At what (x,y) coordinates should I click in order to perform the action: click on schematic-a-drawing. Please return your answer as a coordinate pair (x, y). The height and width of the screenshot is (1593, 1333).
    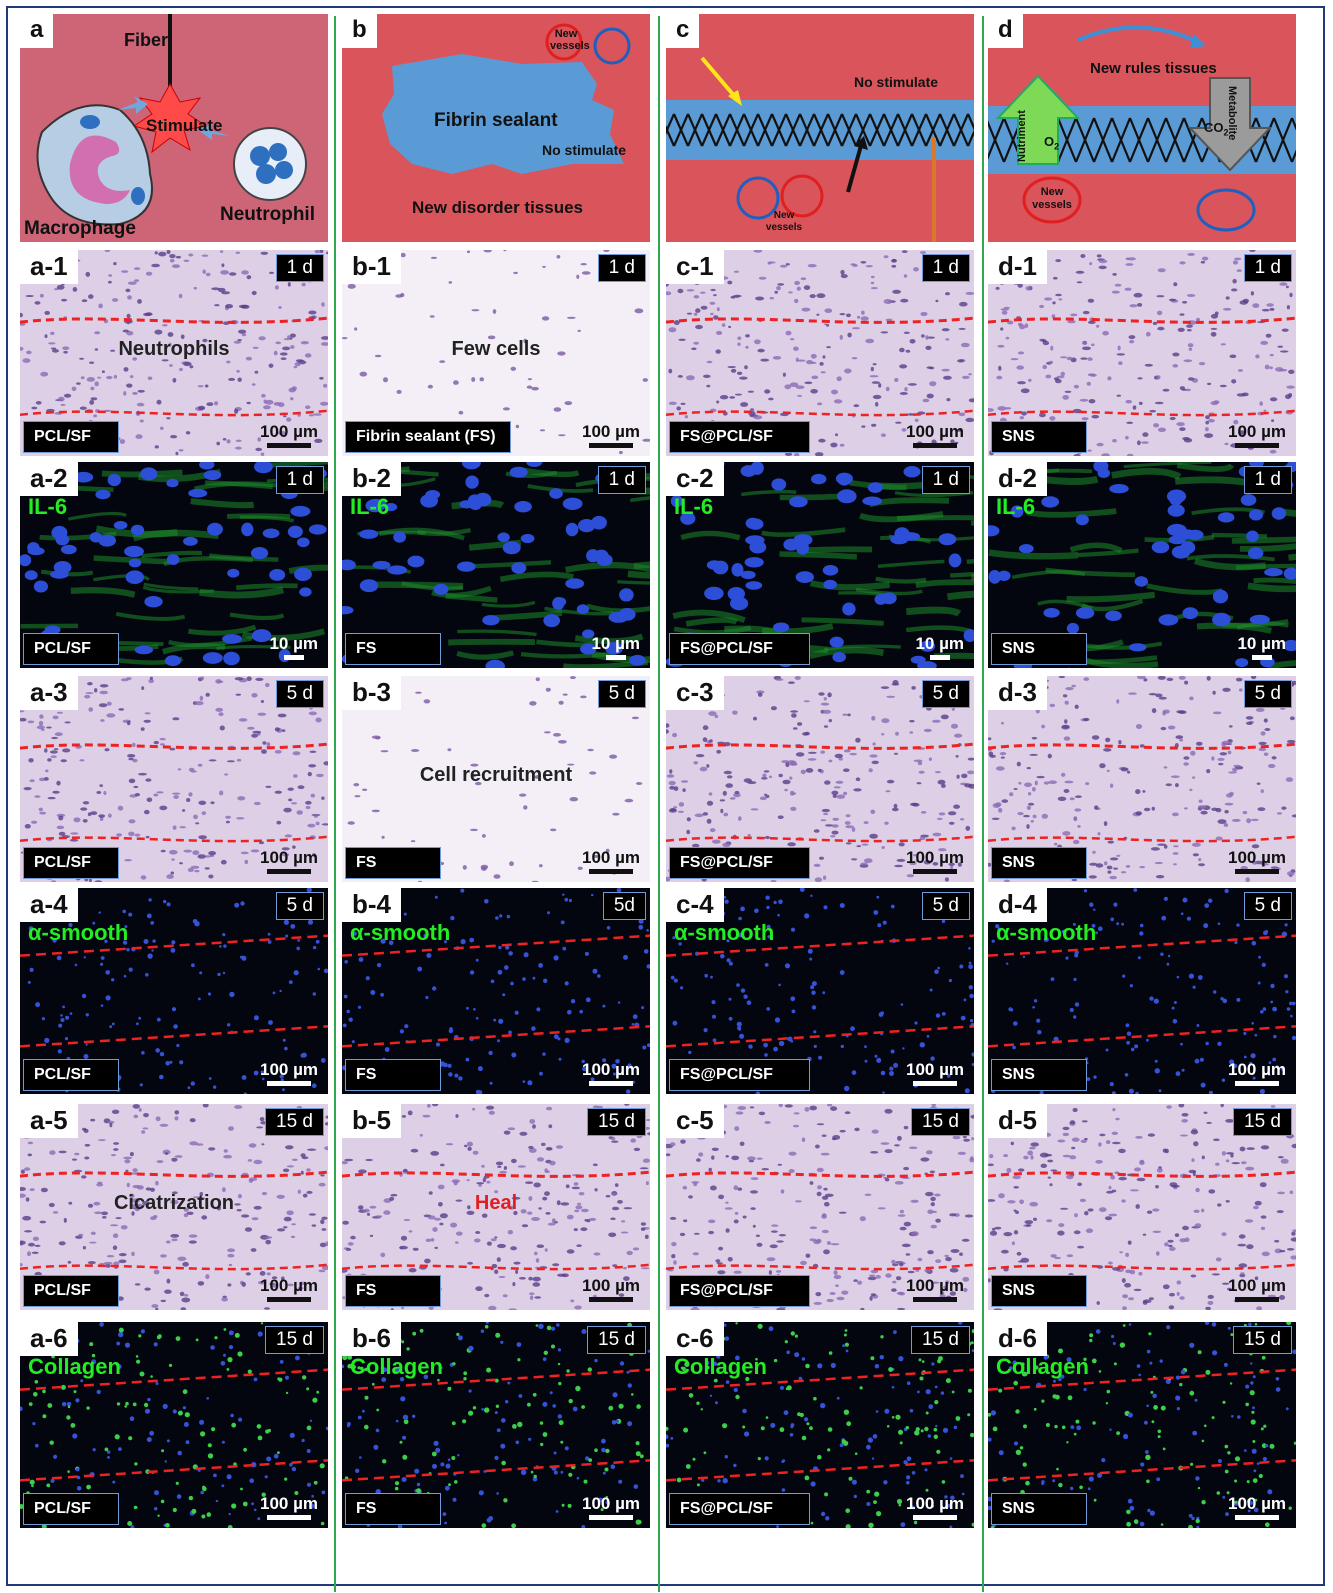
    Looking at the image, I should click on (171, 120).